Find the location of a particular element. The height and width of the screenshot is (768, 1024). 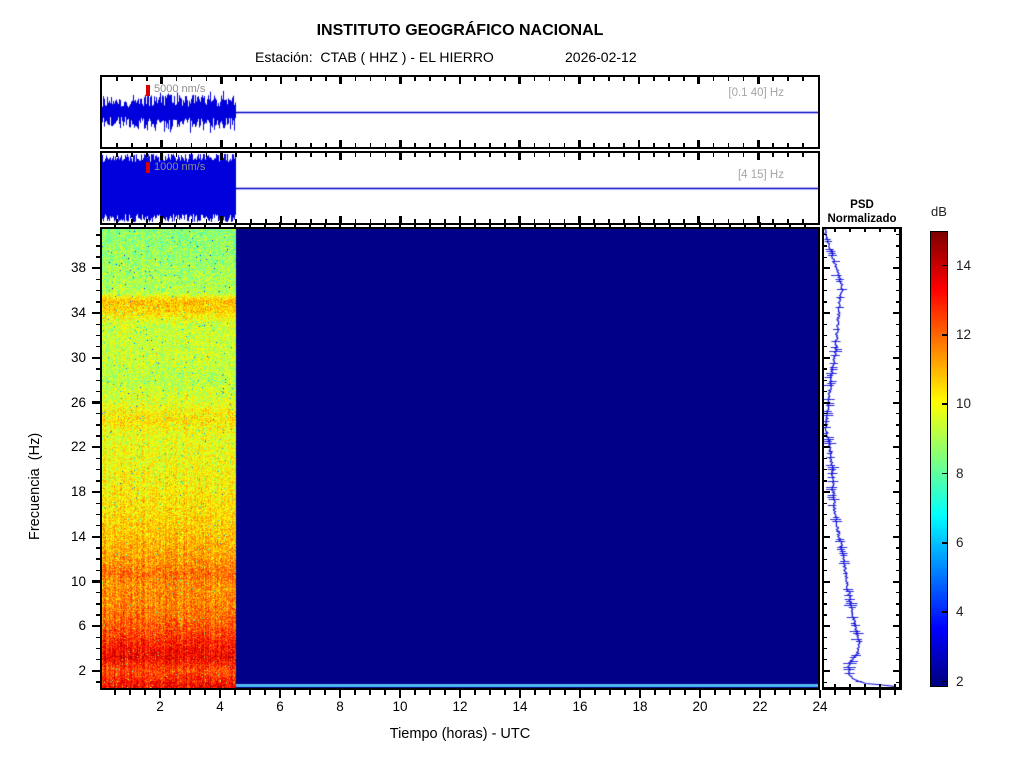

x-axis-label: Tiempo (horas) - UTC is located at coordinates (460, 734).